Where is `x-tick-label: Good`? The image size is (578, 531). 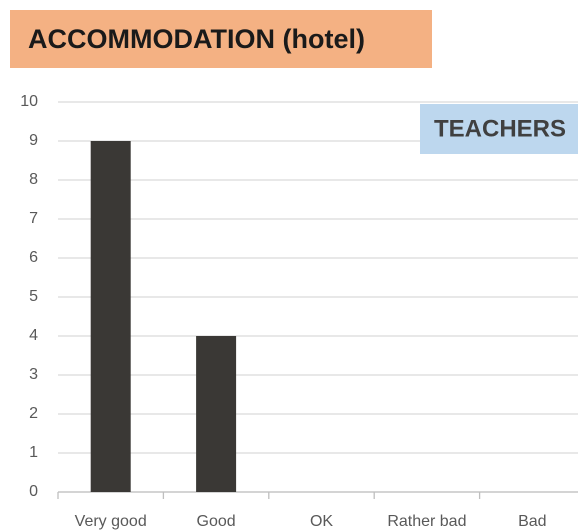
x-tick-label: Good is located at coordinates (216, 521).